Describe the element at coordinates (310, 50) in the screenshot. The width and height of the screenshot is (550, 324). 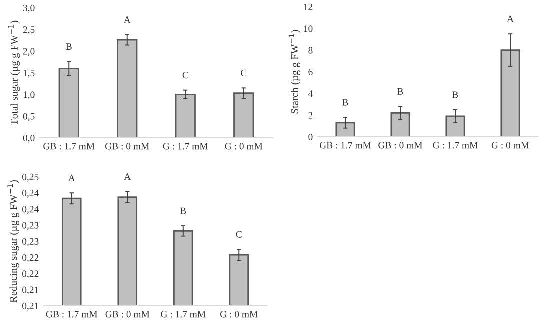
I see `y-tick-label: 8` at that location.